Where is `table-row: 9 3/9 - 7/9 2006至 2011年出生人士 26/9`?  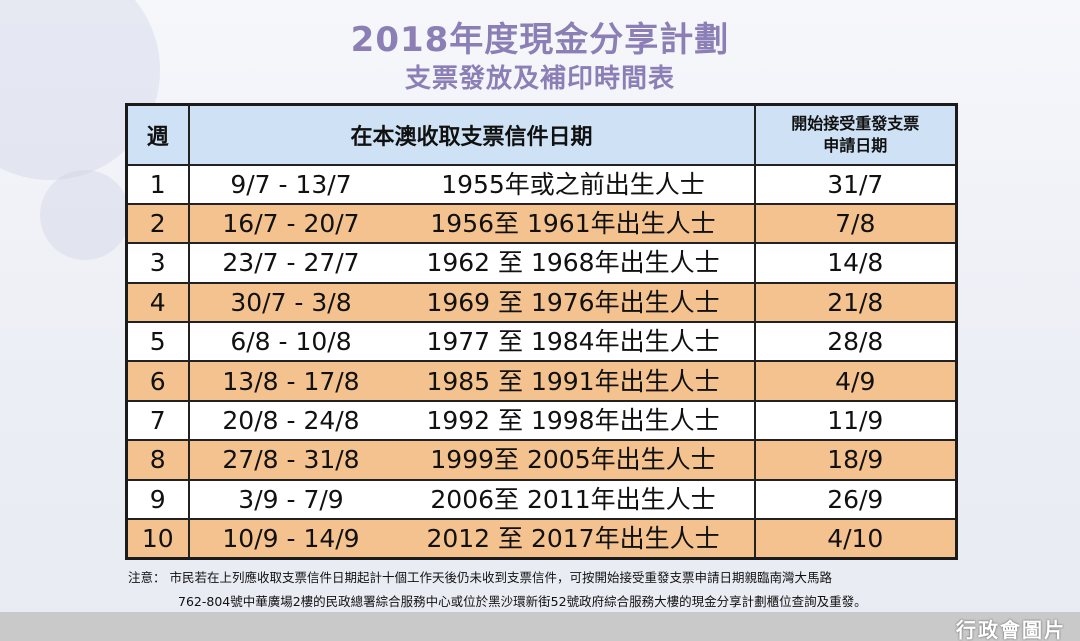
table-row: 9 3/9 - 7/9 2006至 2011年出生人士 26/9 is located at coordinates (541, 499).